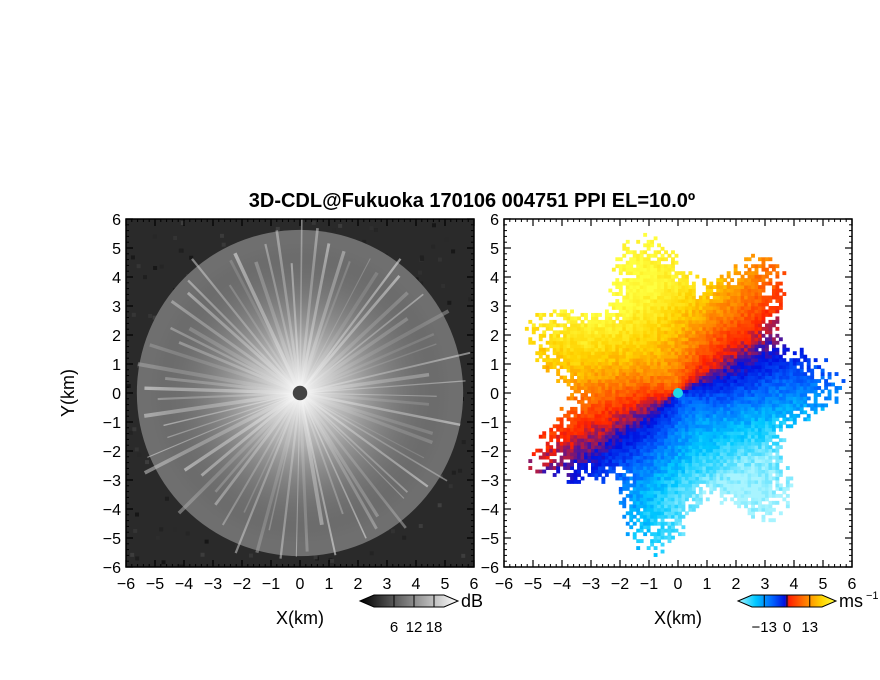 This screenshot has height=680, width=880. What do you see at coordinates (678, 393) in the screenshot?
I see `radar-site-marker-velocity` at bounding box center [678, 393].